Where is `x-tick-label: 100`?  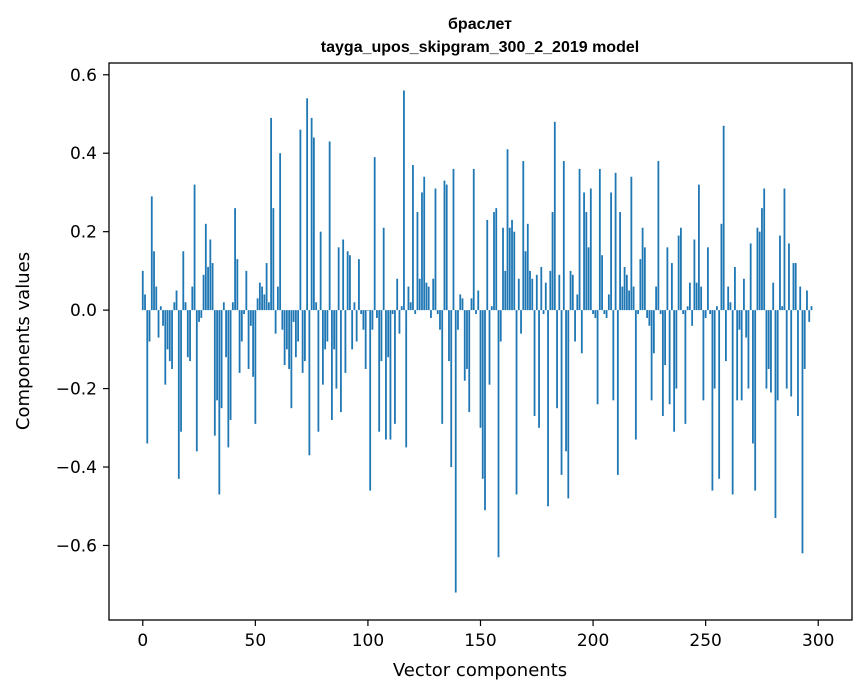 x-tick-label: 100 is located at coordinates (368, 641).